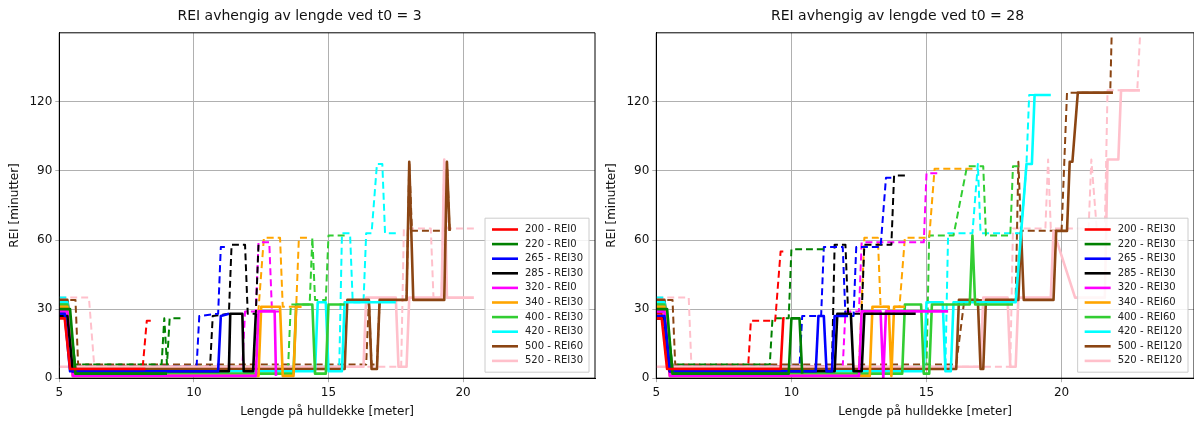 The image size is (1195, 425). I want to click on legend-label: 520 - REI120, so click(1149, 360).